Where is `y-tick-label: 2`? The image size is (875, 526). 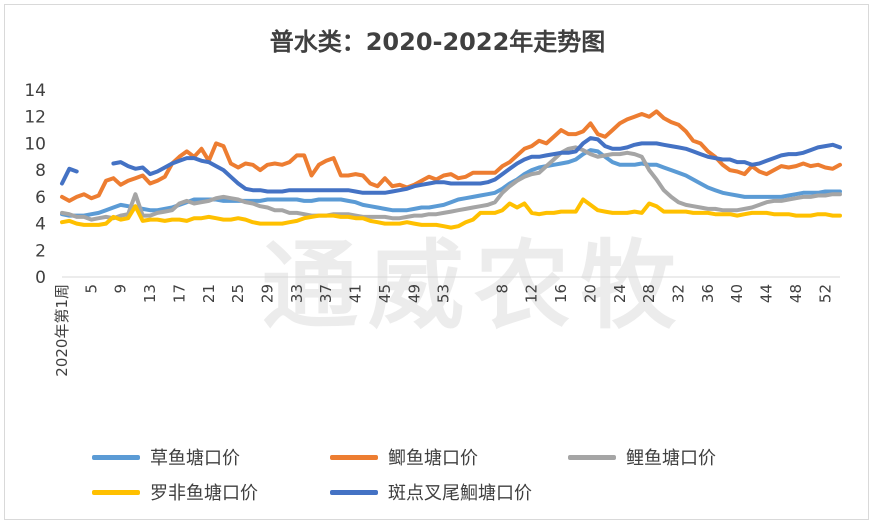 y-tick-label: 2 is located at coordinates (40, 251).